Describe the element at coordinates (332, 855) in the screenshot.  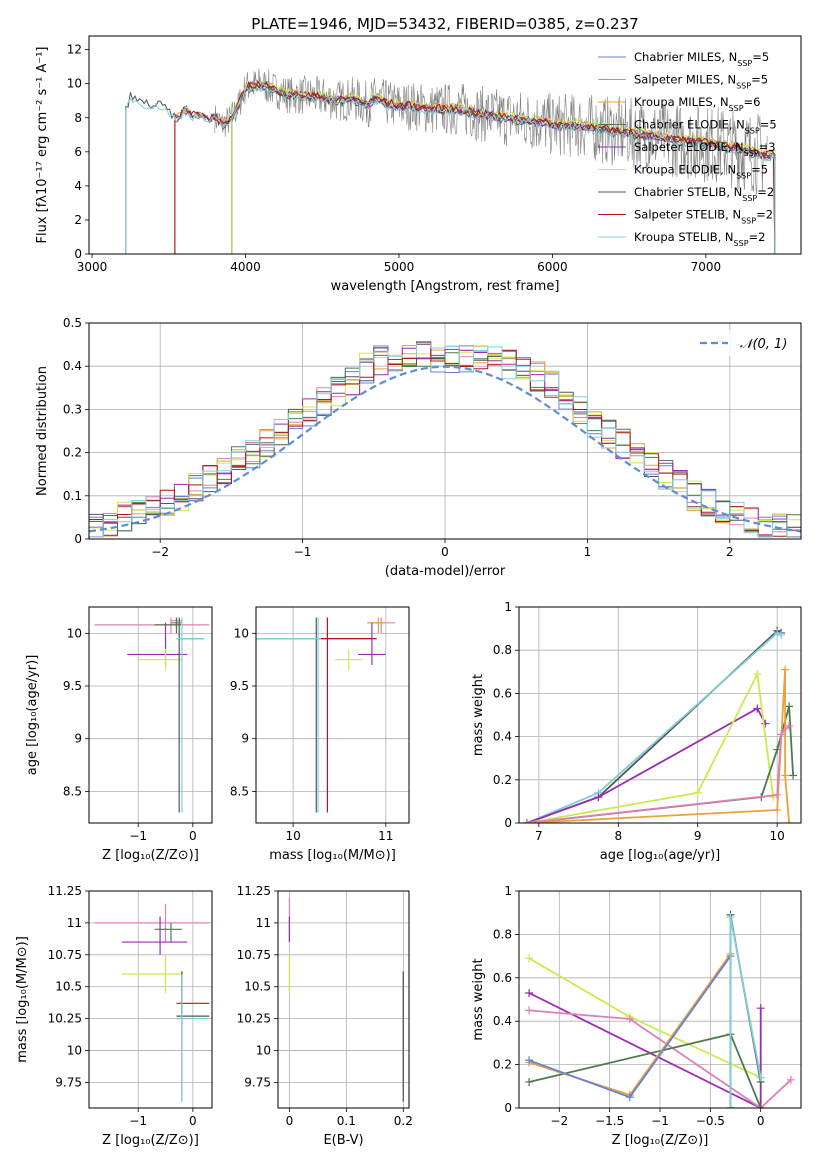
I see `x-axis-label: mass [log₁₀(M/M⊙)]` at that location.